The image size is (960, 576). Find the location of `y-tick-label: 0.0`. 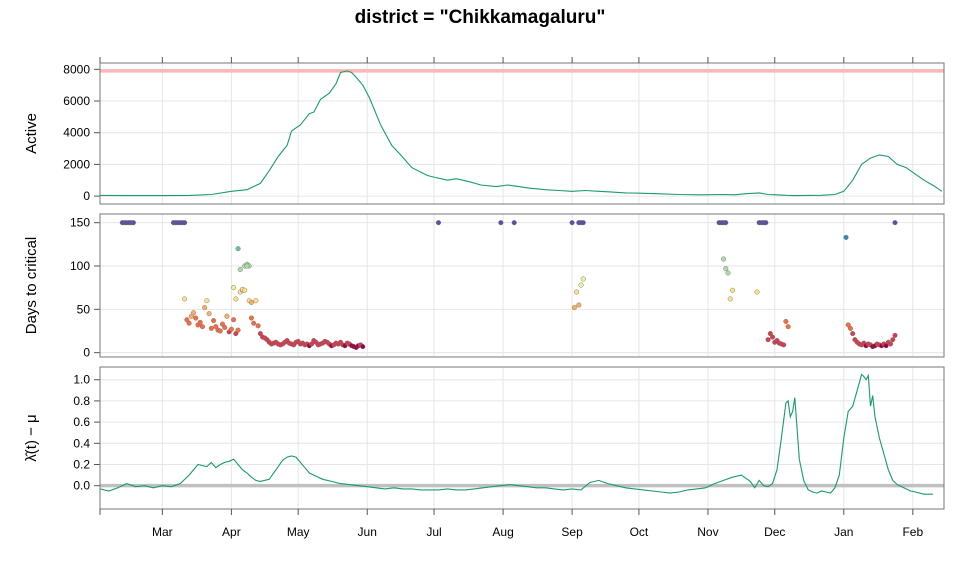

y-tick-label: 0.0 is located at coordinates (81, 486).